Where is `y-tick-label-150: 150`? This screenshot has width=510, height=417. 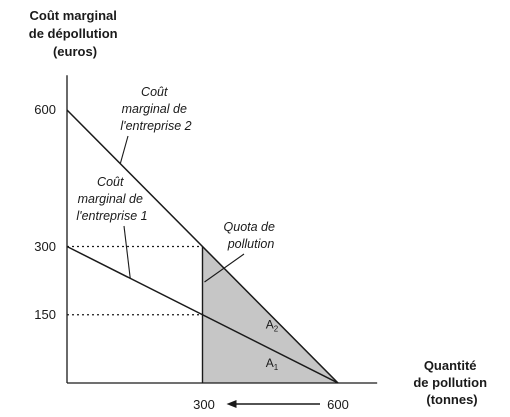 y-tick-label-150: 150 is located at coordinates (45, 314).